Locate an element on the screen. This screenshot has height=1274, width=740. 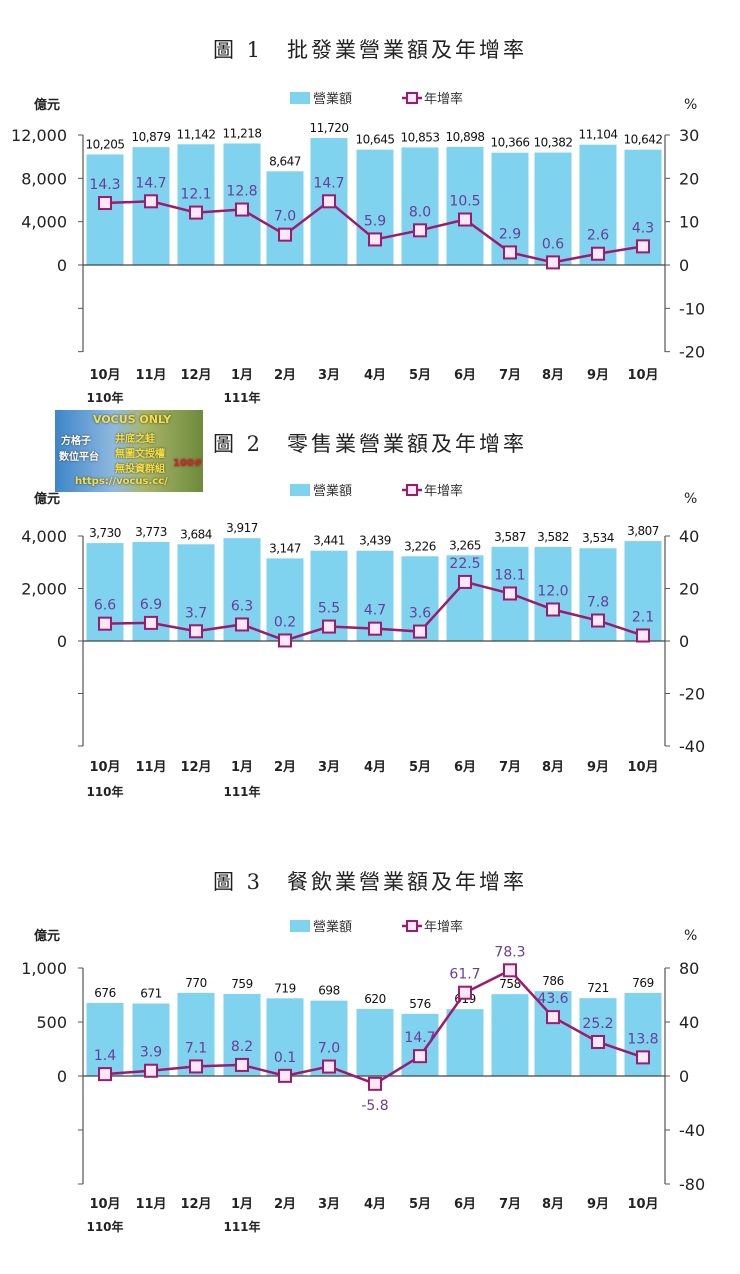
left-tick-label: 12,000 is located at coordinates (39, 135).